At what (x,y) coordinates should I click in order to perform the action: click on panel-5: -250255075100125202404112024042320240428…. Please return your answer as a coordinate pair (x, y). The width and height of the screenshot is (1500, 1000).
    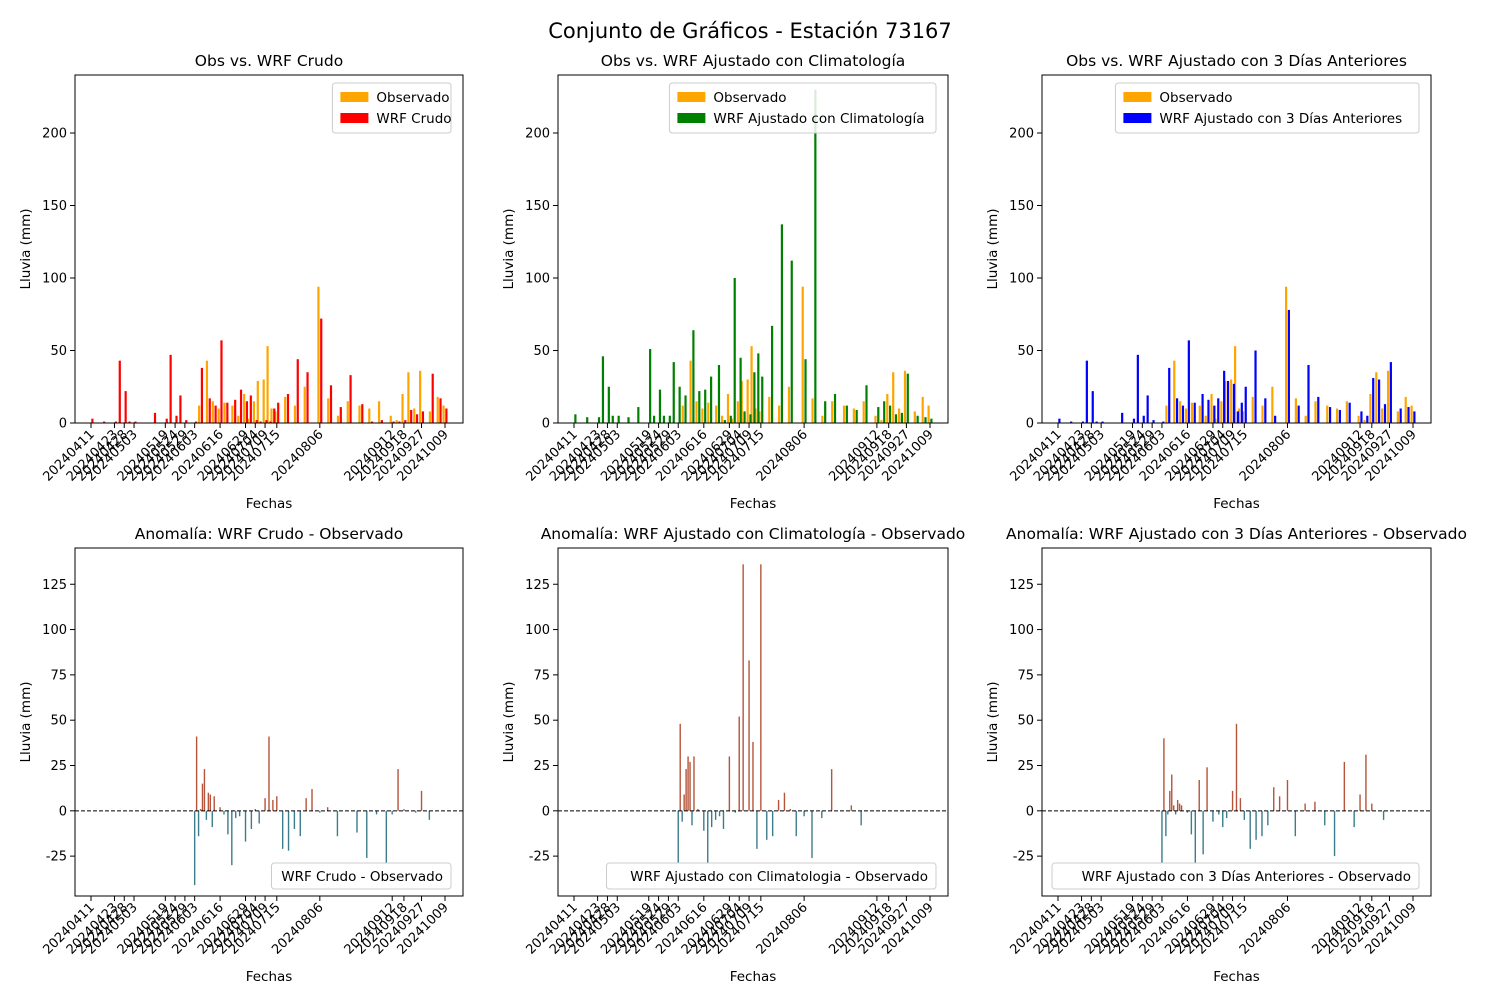
    Looking at the image, I should click on (733, 755).